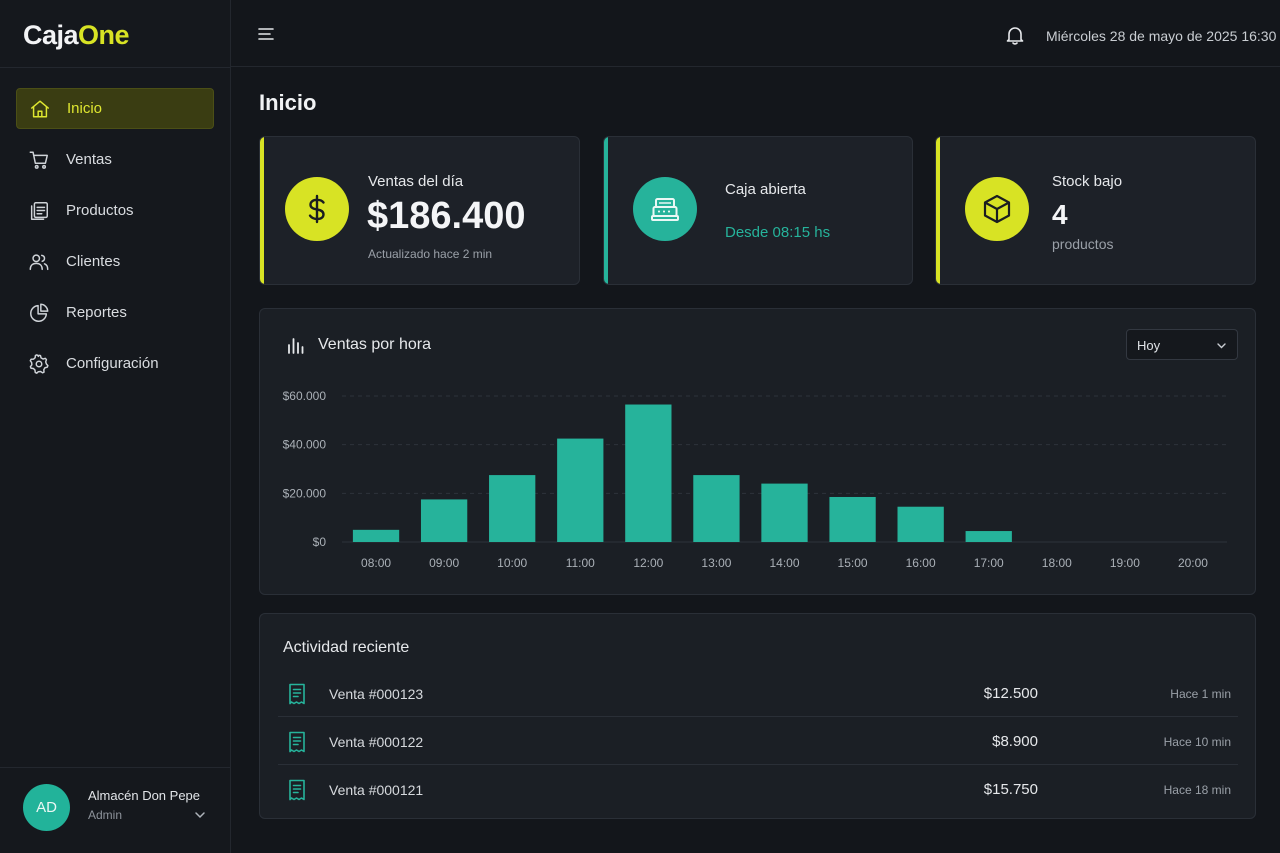 This screenshot has height=853, width=1280. What do you see at coordinates (144, 795) in the screenshot?
I see `user-name: Almacén Don Pepe` at bounding box center [144, 795].